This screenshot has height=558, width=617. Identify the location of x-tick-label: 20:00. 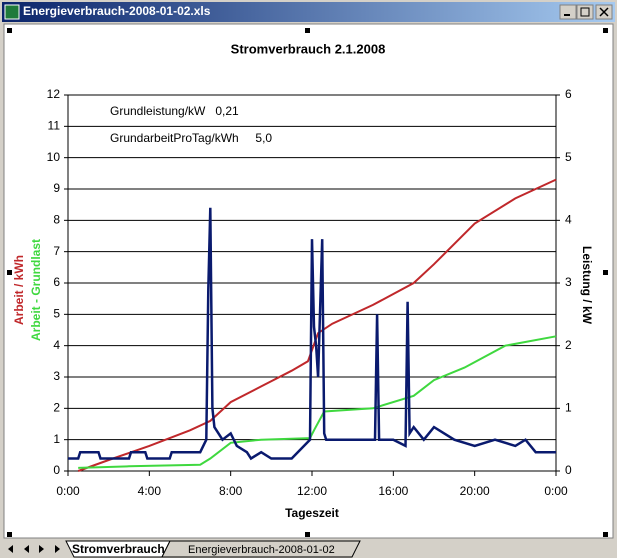
(475, 491).